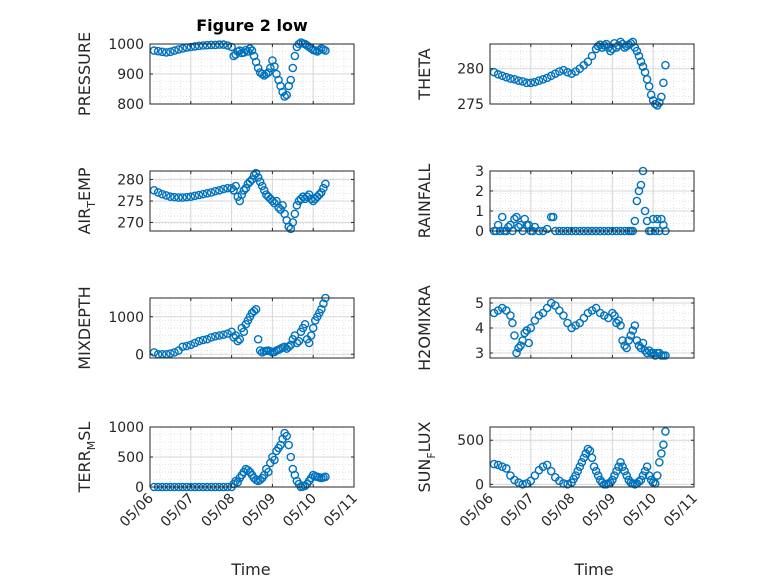 Image resolution: width=778 pixels, height=583 pixels. Describe the element at coordinates (479, 192) in the screenshot. I see `y-tick-label: 2` at that location.